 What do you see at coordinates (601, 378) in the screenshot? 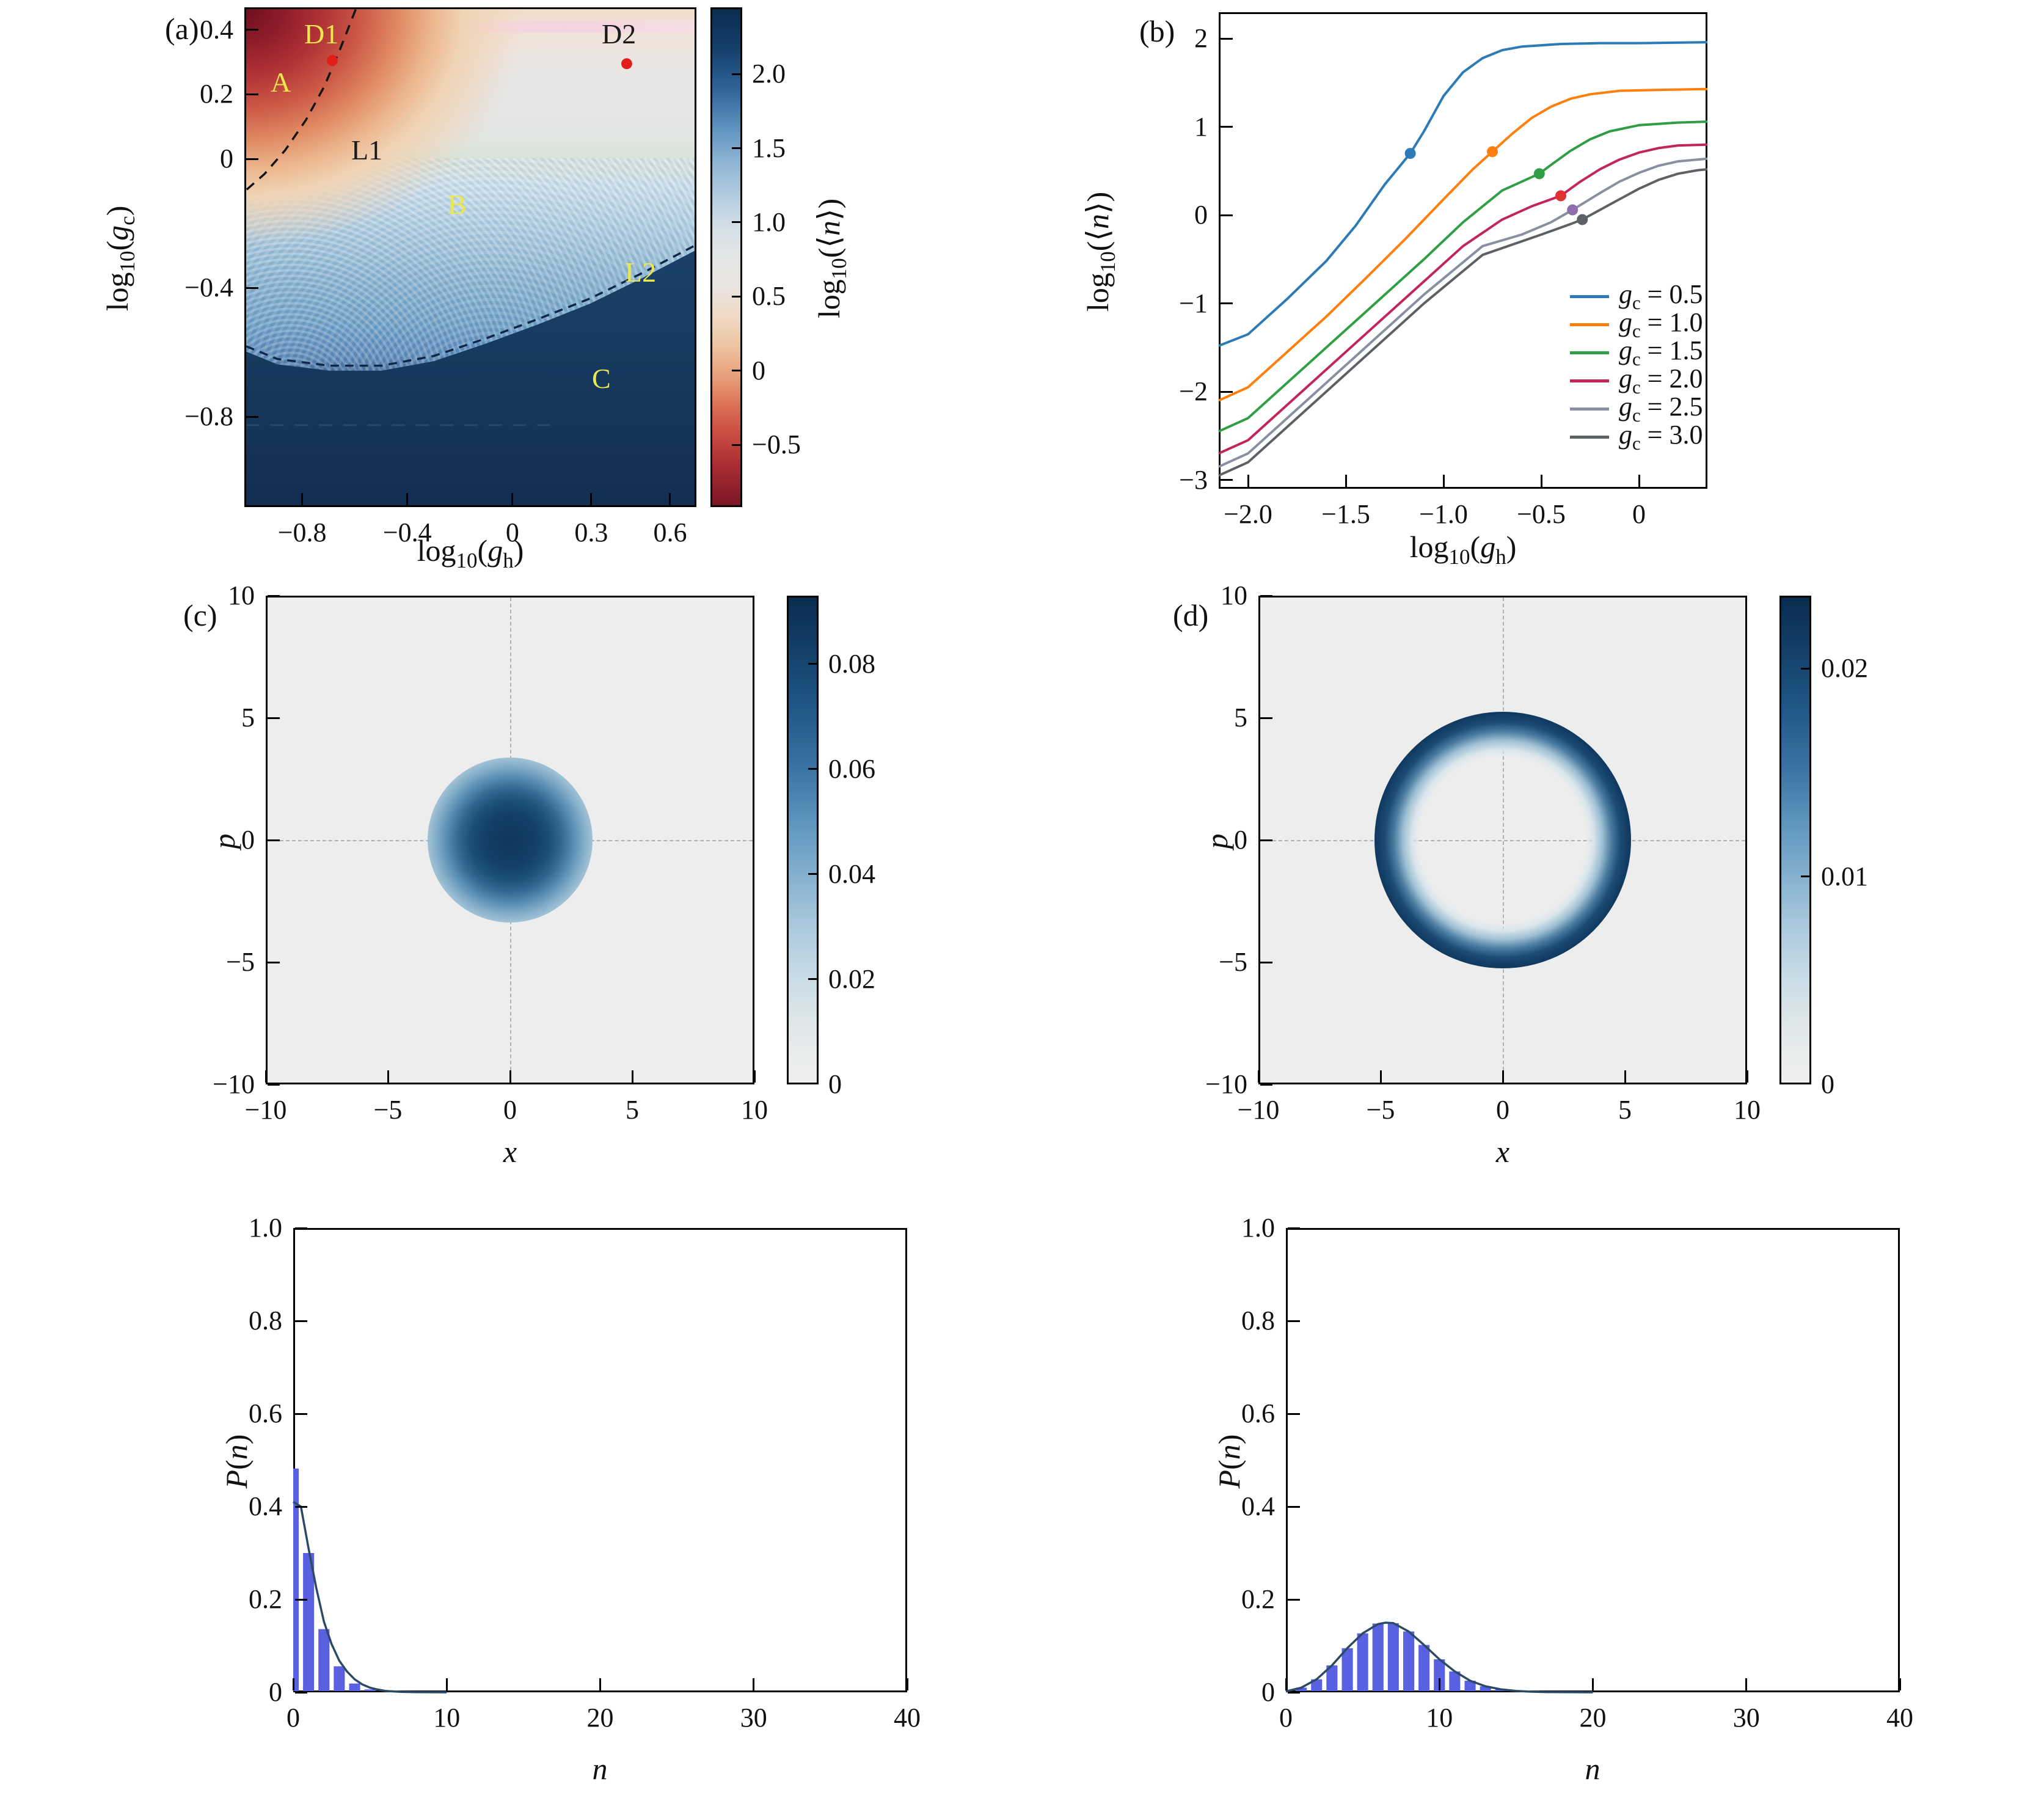
I see `annotation-region-c: C` at bounding box center [601, 378].